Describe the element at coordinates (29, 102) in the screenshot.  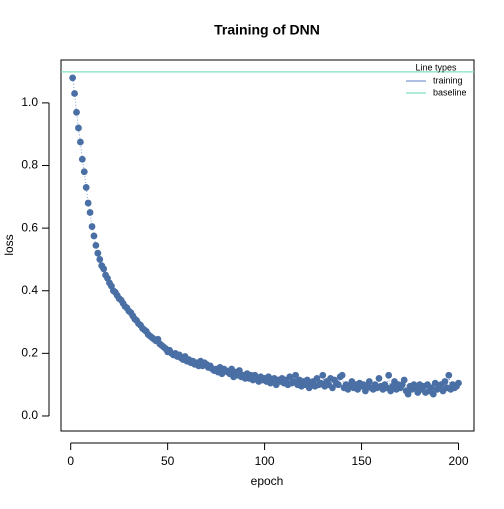
I see `y-tick-label: 1.0` at that location.